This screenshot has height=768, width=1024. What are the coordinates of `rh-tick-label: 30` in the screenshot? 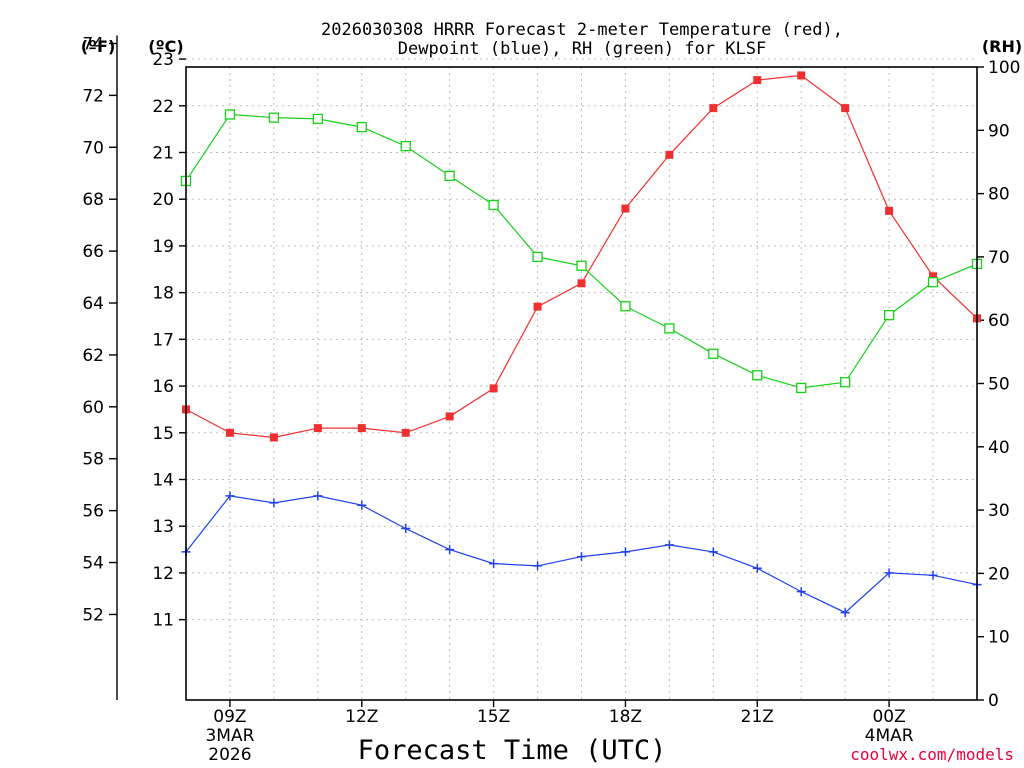 It's located at (999, 511).